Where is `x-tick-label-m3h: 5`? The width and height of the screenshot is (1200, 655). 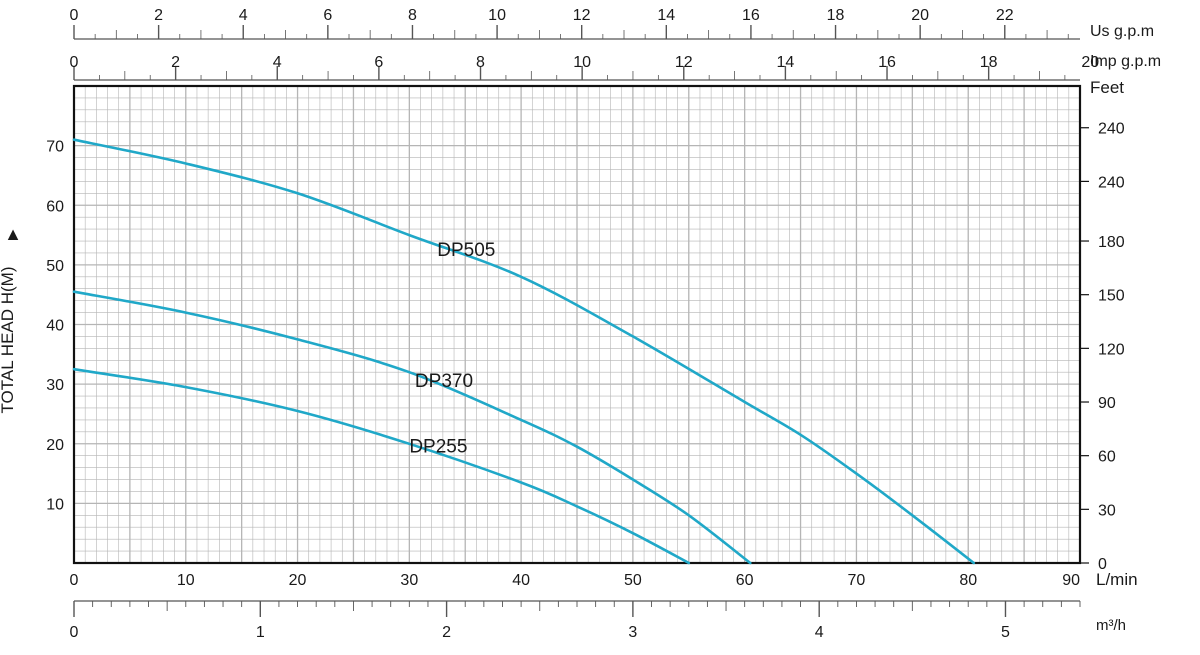
x-tick-label-m3h: 5 is located at coordinates (1005, 632).